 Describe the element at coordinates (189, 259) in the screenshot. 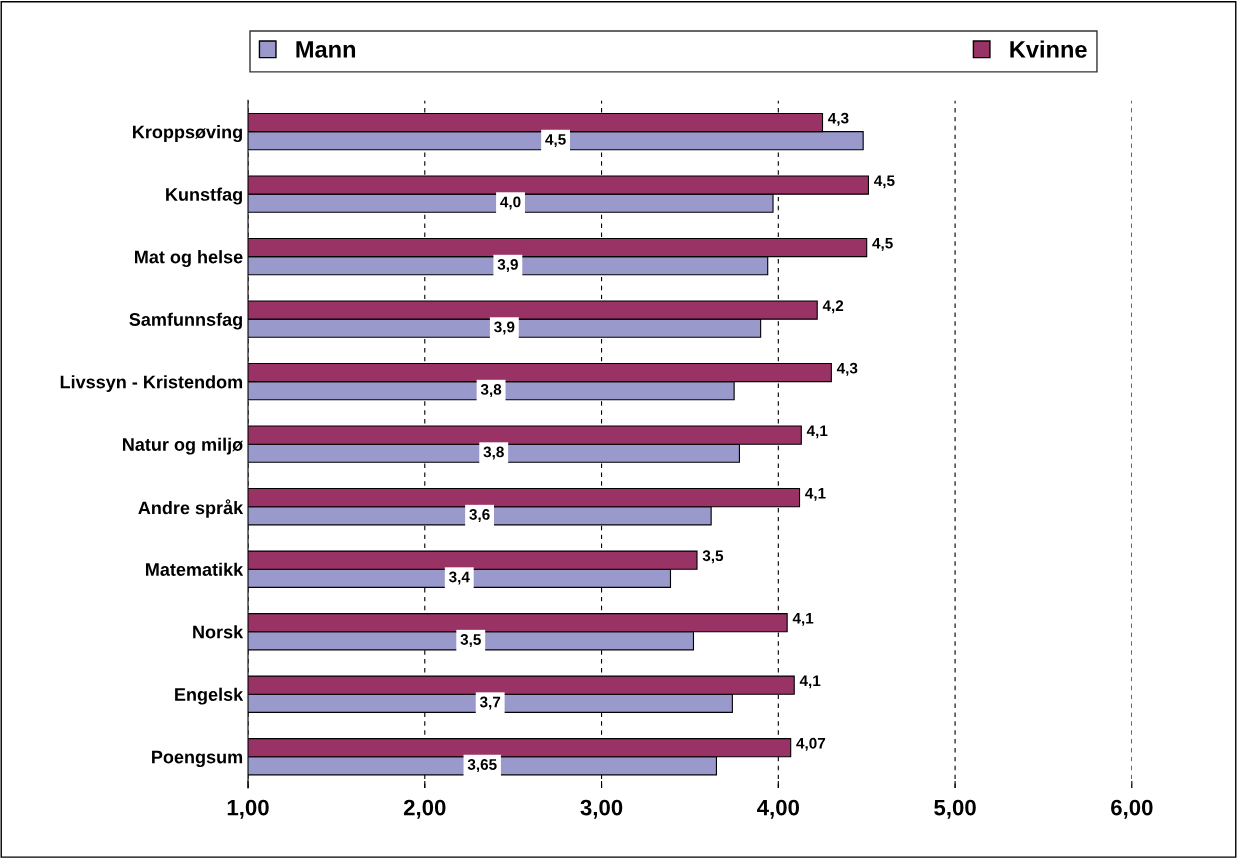

I see `y-tick-label: Mat og helse` at that location.